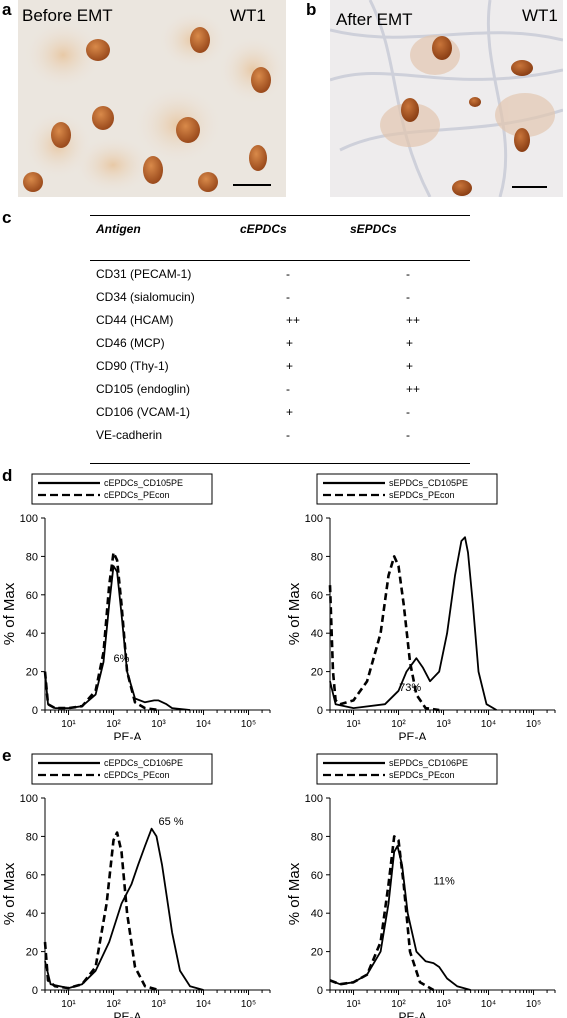 The width and height of the screenshot is (567, 1018). I want to click on series-line-cEPDCs_CD105PE, so click(117, 638).